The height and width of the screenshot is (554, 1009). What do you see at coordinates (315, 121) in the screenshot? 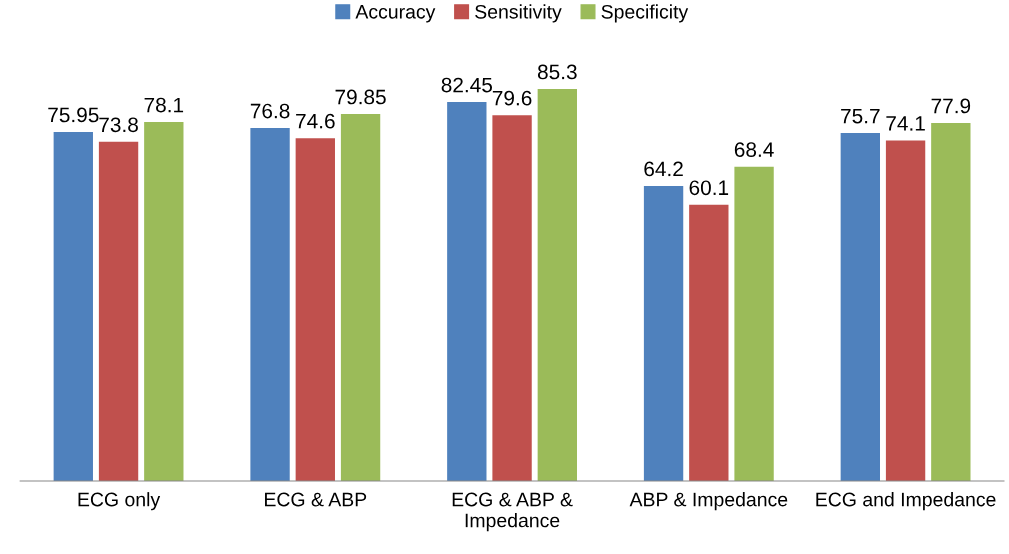
I see `data-label: 74.6` at bounding box center [315, 121].